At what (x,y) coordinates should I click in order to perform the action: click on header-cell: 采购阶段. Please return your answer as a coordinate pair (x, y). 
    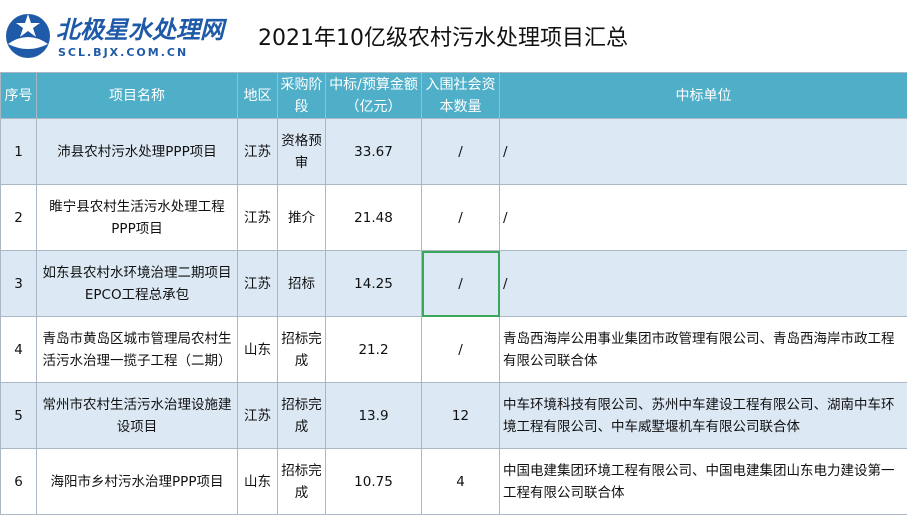
    Looking at the image, I should click on (301, 95).